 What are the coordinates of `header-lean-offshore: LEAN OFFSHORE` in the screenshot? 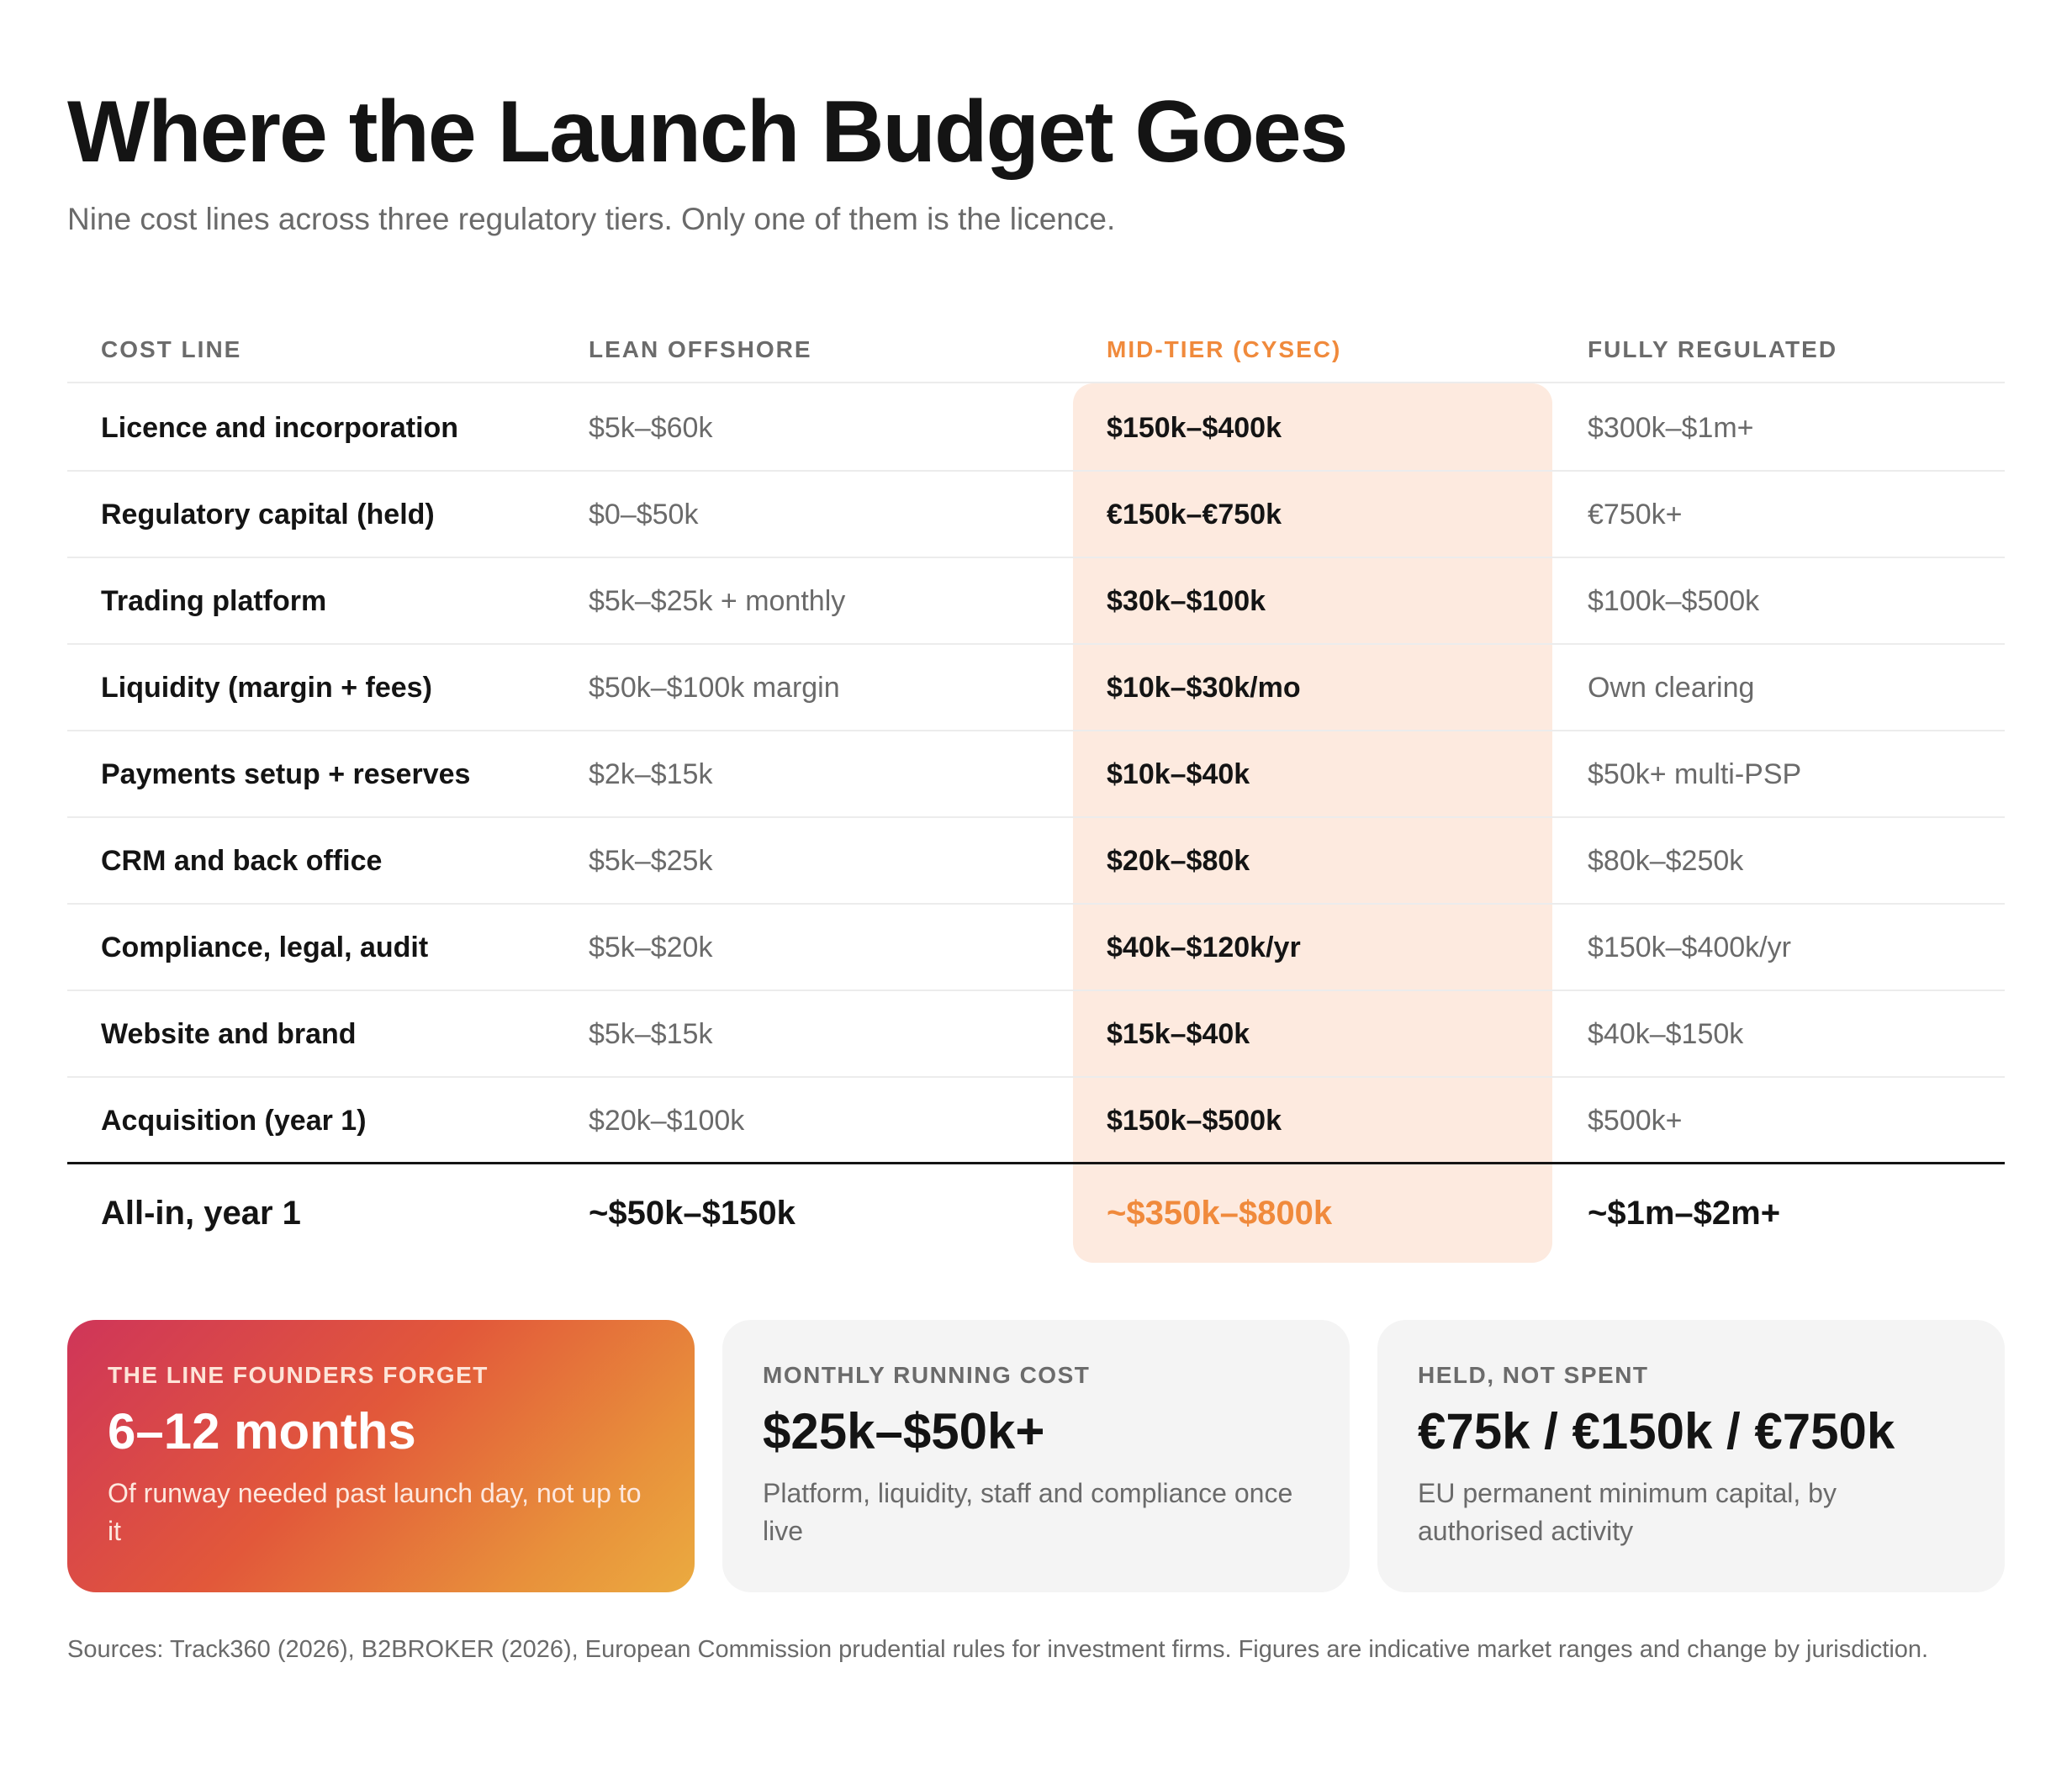 It's located at (701, 349).